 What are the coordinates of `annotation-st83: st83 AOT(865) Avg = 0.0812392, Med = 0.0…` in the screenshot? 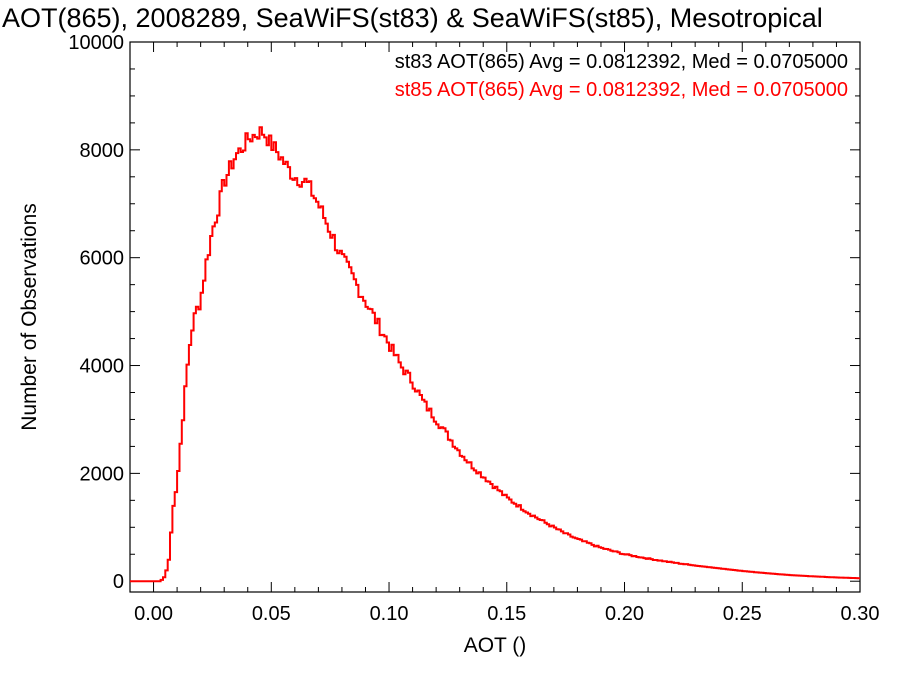 It's located at (621, 62).